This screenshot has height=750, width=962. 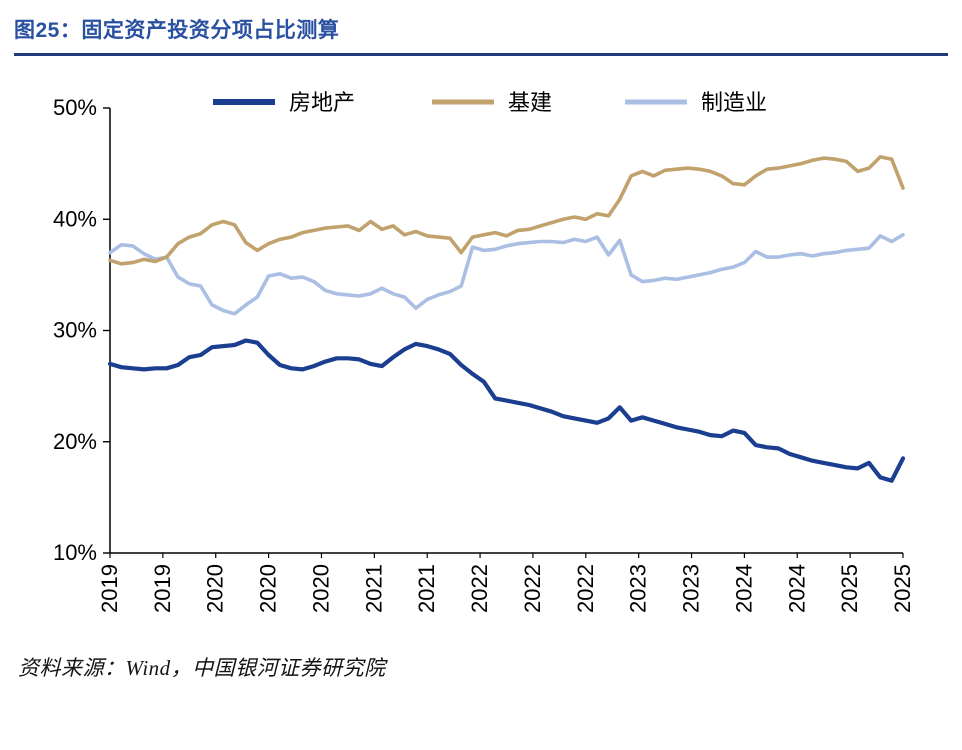 I want to click on y-axis-label: 30%, so click(x=75, y=330).